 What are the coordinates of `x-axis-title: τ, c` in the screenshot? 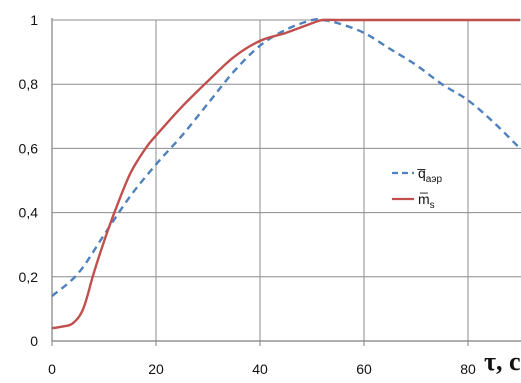 It's located at (502, 361).